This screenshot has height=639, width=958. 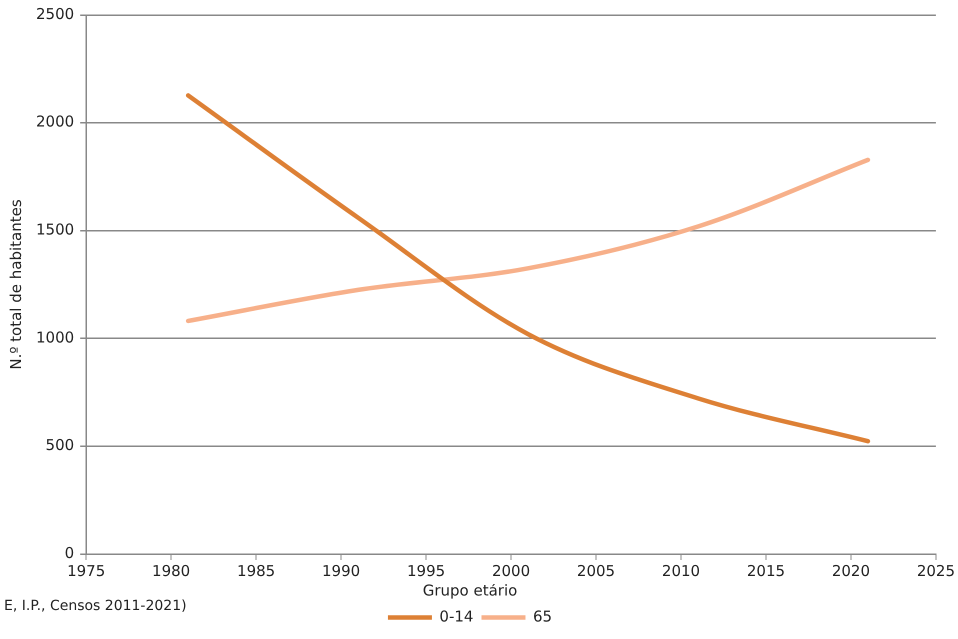 I want to click on y-tick-label: 1000, so click(x=55, y=337).